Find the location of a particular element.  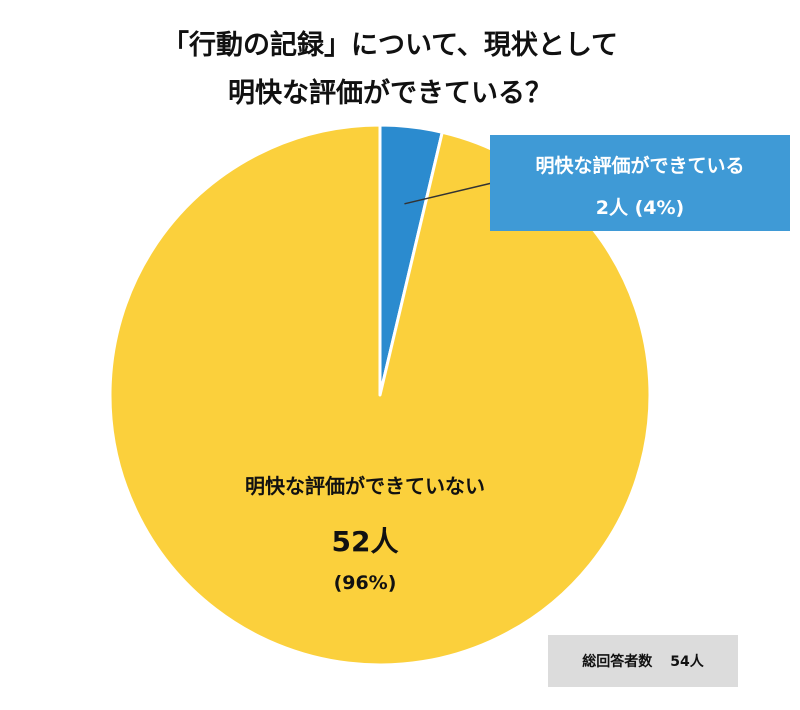

callout-percent: (4%) is located at coordinates (659, 208).